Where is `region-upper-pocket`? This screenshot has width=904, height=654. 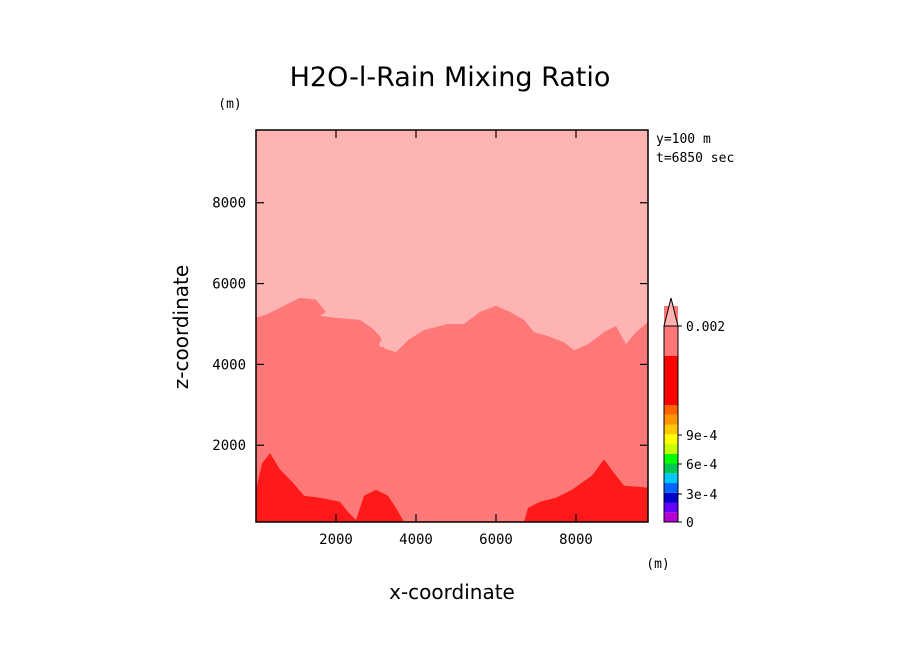
region-upper-pocket is located at coordinates (382, 344).